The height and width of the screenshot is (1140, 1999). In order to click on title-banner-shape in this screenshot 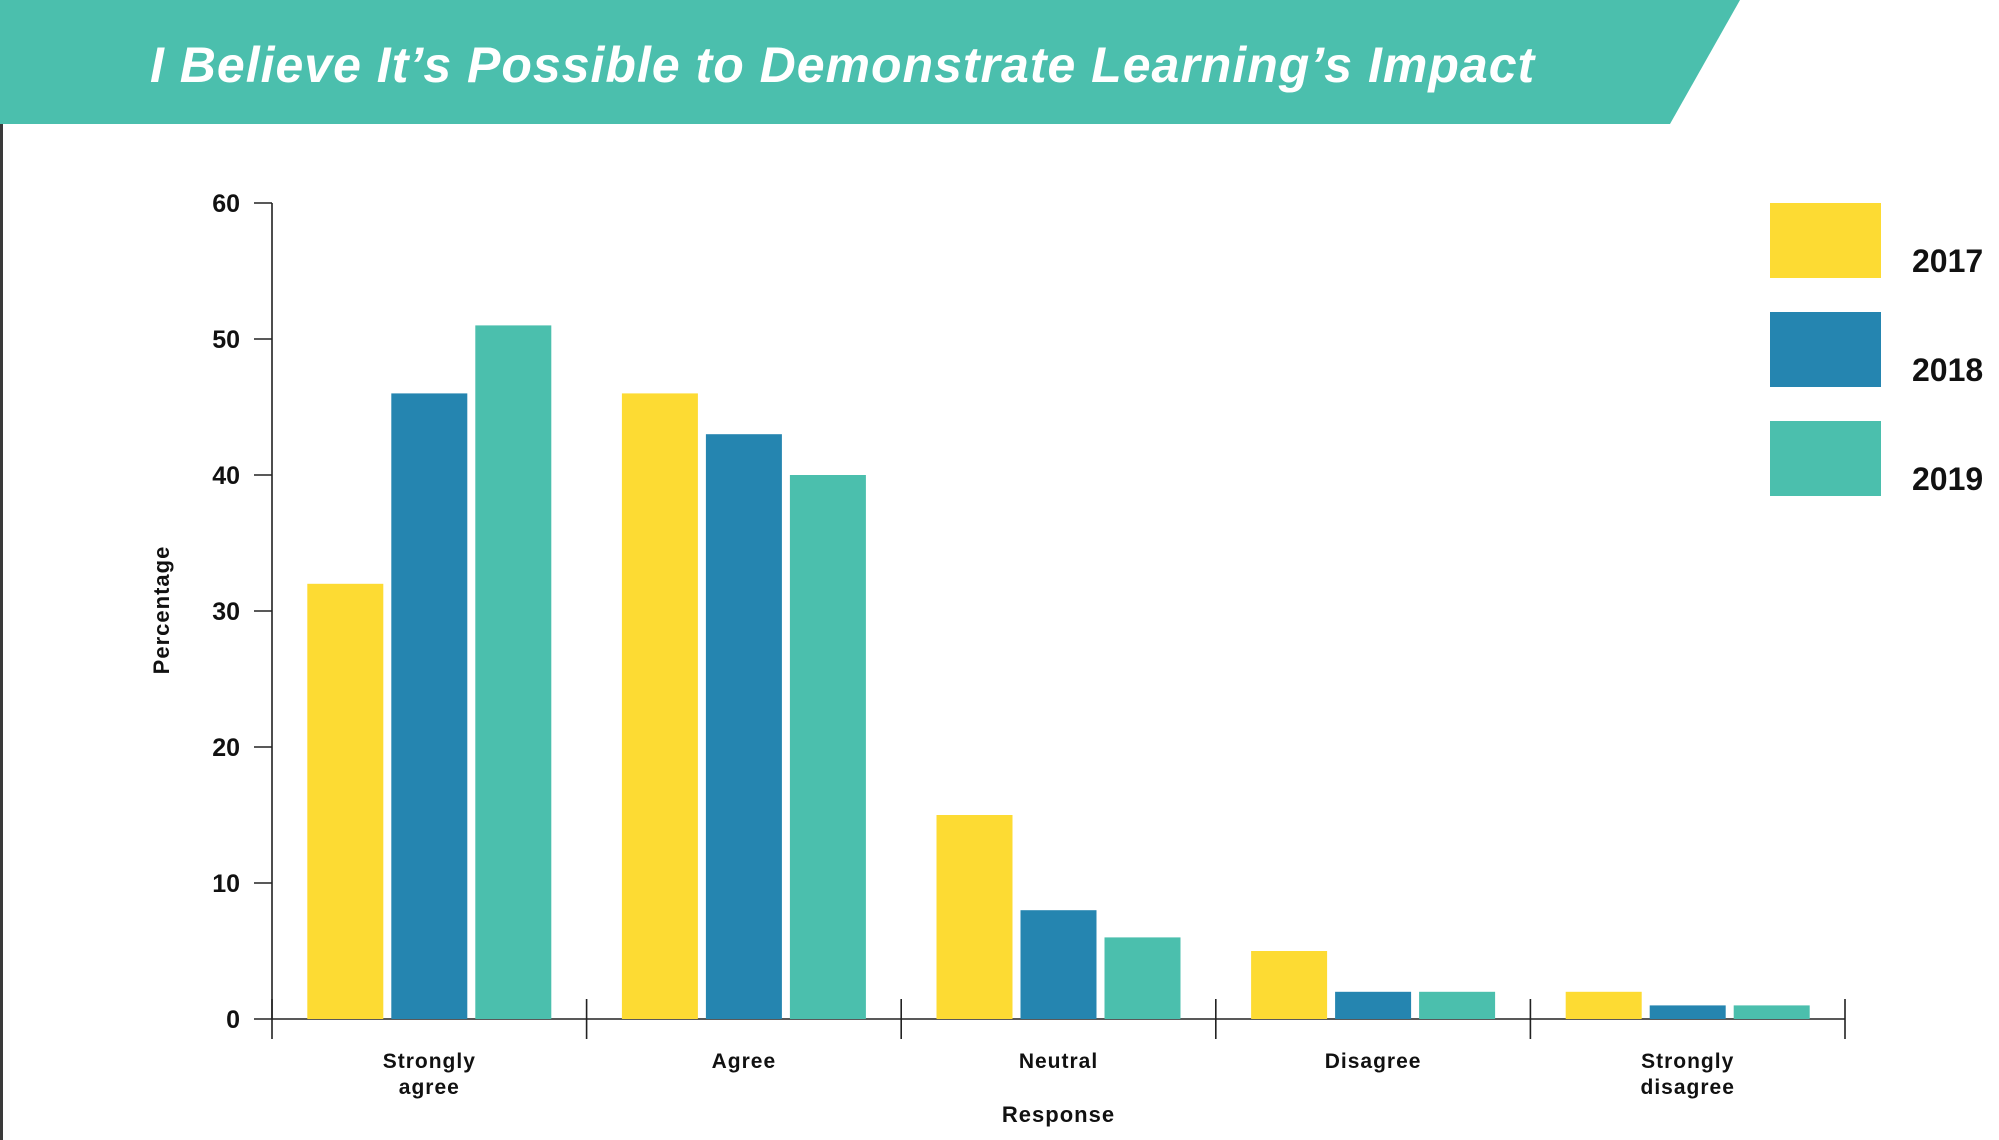, I will do `click(870, 62)`.